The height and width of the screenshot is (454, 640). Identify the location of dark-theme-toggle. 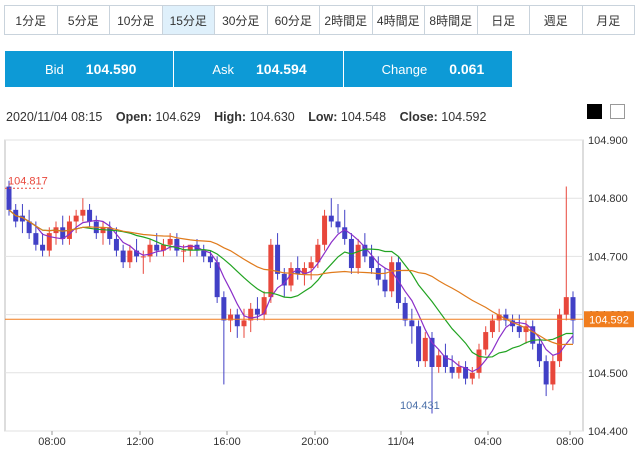
(594, 111).